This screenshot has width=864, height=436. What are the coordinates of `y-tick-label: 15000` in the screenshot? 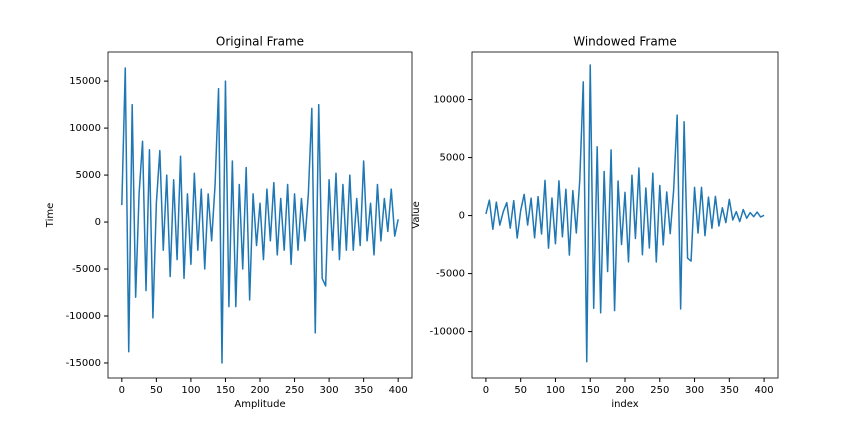 It's located at (85, 81).